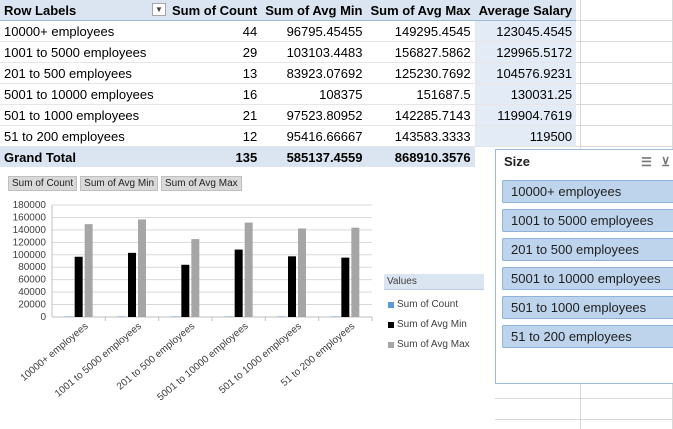  Describe the element at coordinates (420, 94) in the screenshot. I see `avg-max-cell: 151687.5` at that location.